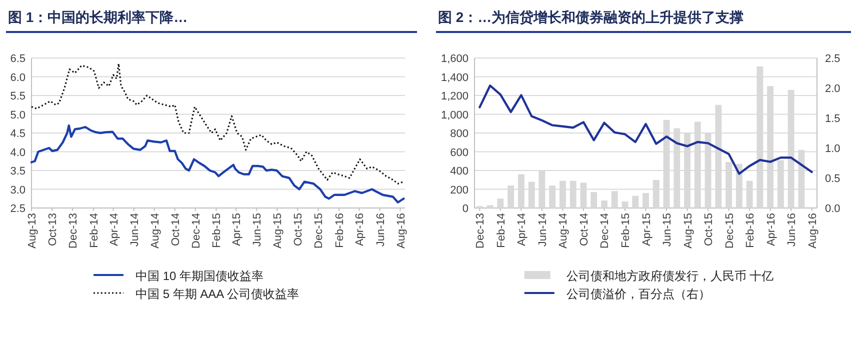 This screenshot has width=859, height=349. What do you see at coordinates (832, 59) in the screenshot?
I see `y2-tick-label: 2.5` at bounding box center [832, 59].